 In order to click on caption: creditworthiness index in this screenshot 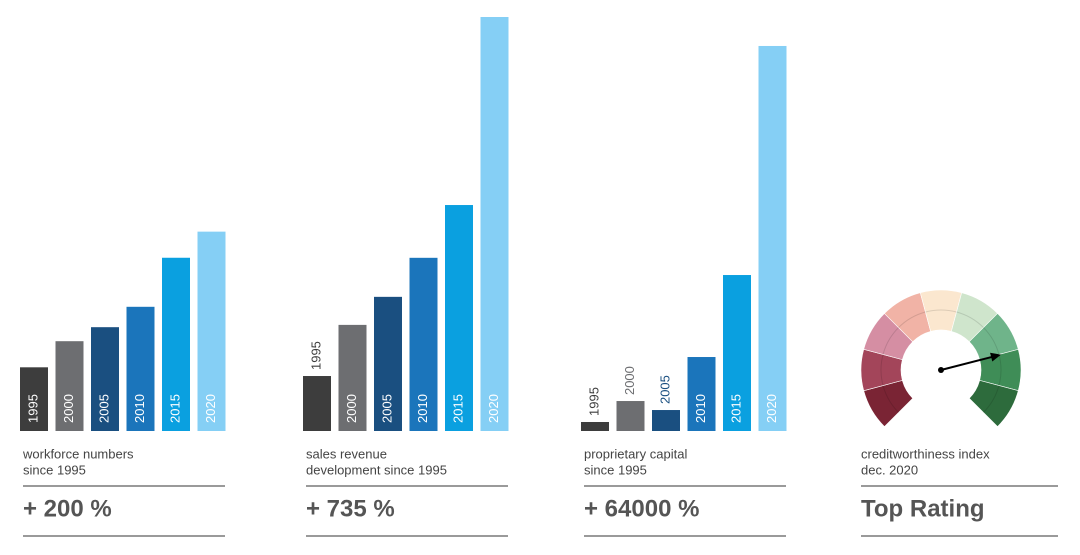, I will do `click(925, 453)`.